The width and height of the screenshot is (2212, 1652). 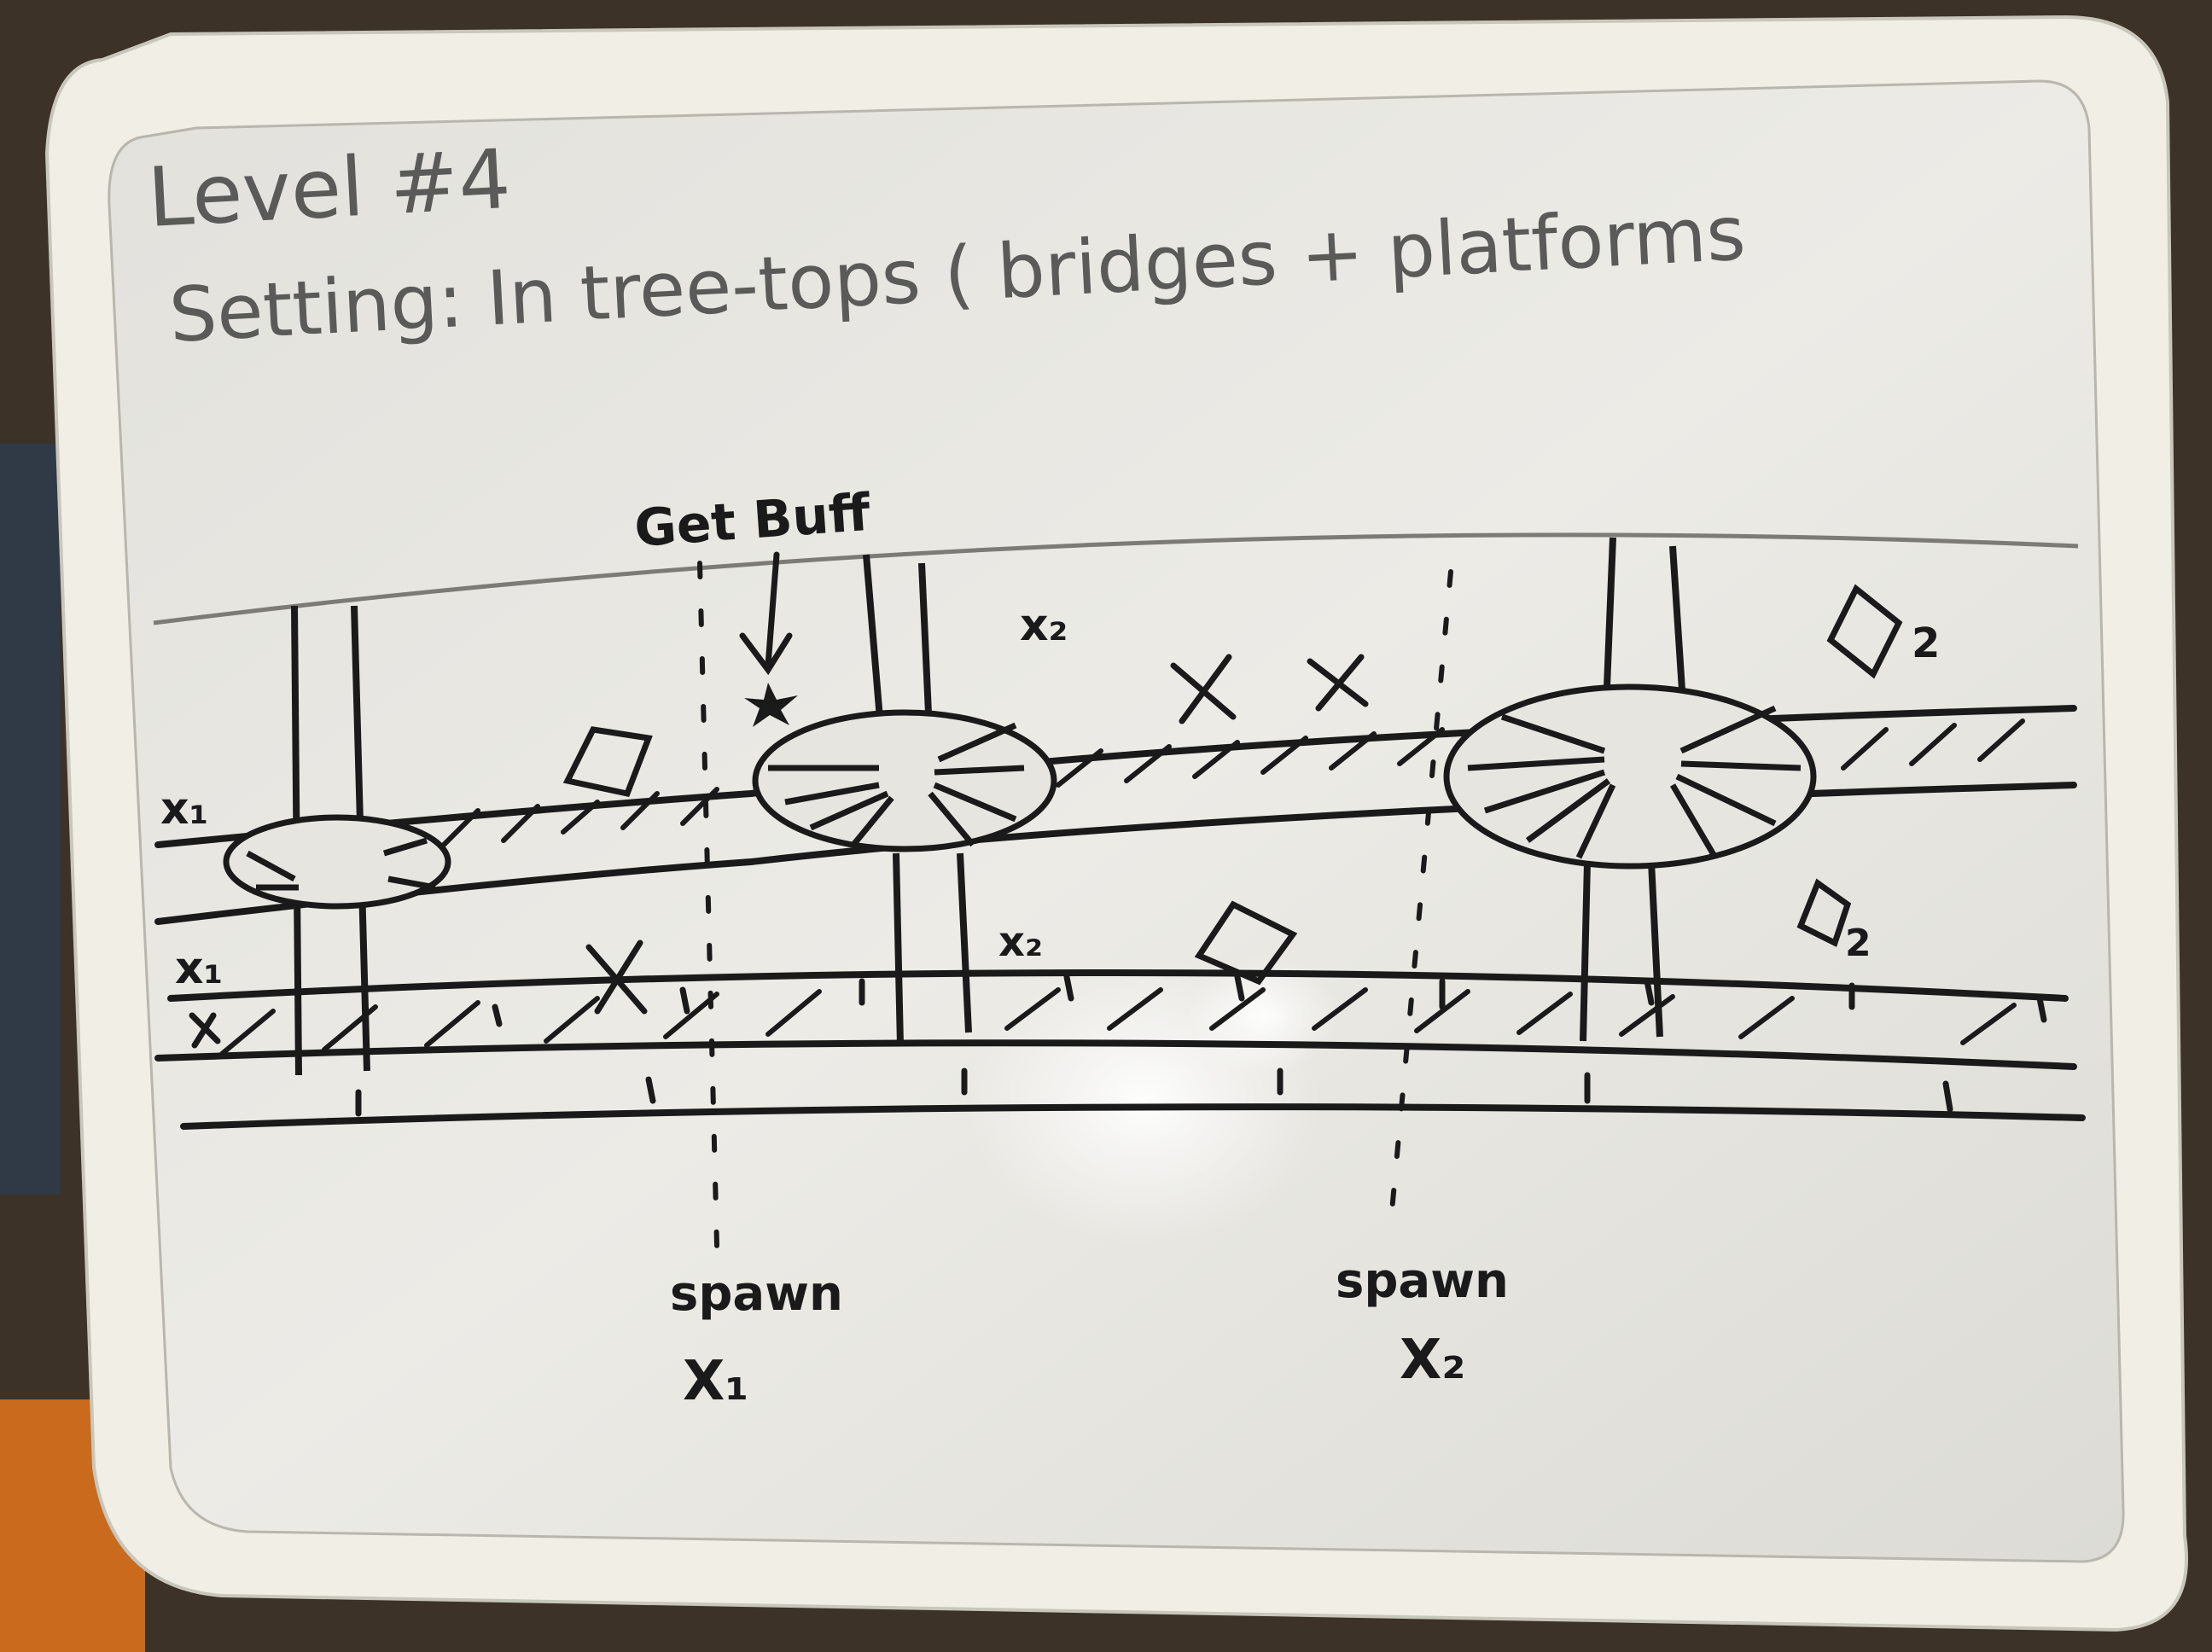 What do you see at coordinates (1926, 643) in the screenshot?
I see `label-box2-upper: 2` at bounding box center [1926, 643].